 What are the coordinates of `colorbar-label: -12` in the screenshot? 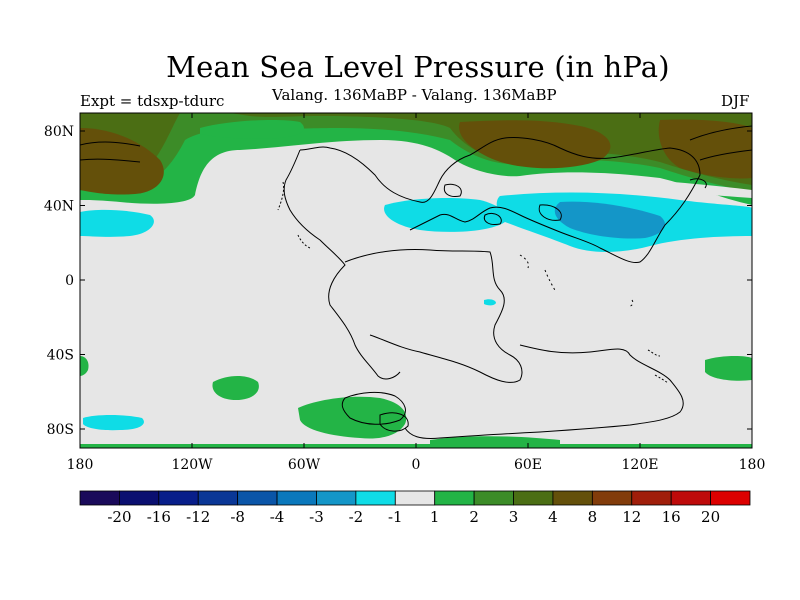 It's located at (198, 517).